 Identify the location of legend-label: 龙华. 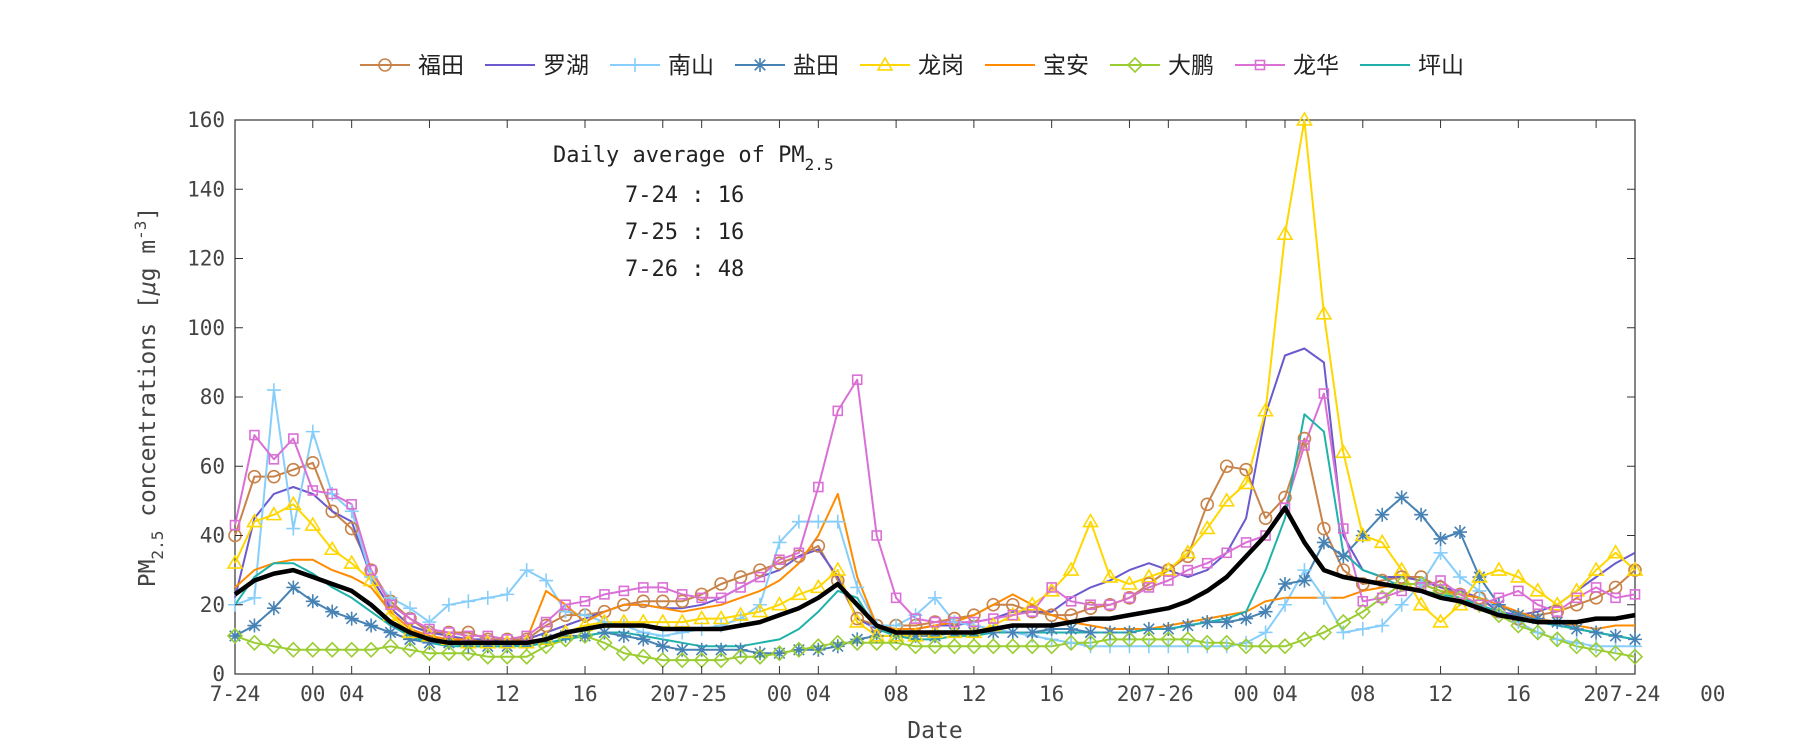
(1316, 66).